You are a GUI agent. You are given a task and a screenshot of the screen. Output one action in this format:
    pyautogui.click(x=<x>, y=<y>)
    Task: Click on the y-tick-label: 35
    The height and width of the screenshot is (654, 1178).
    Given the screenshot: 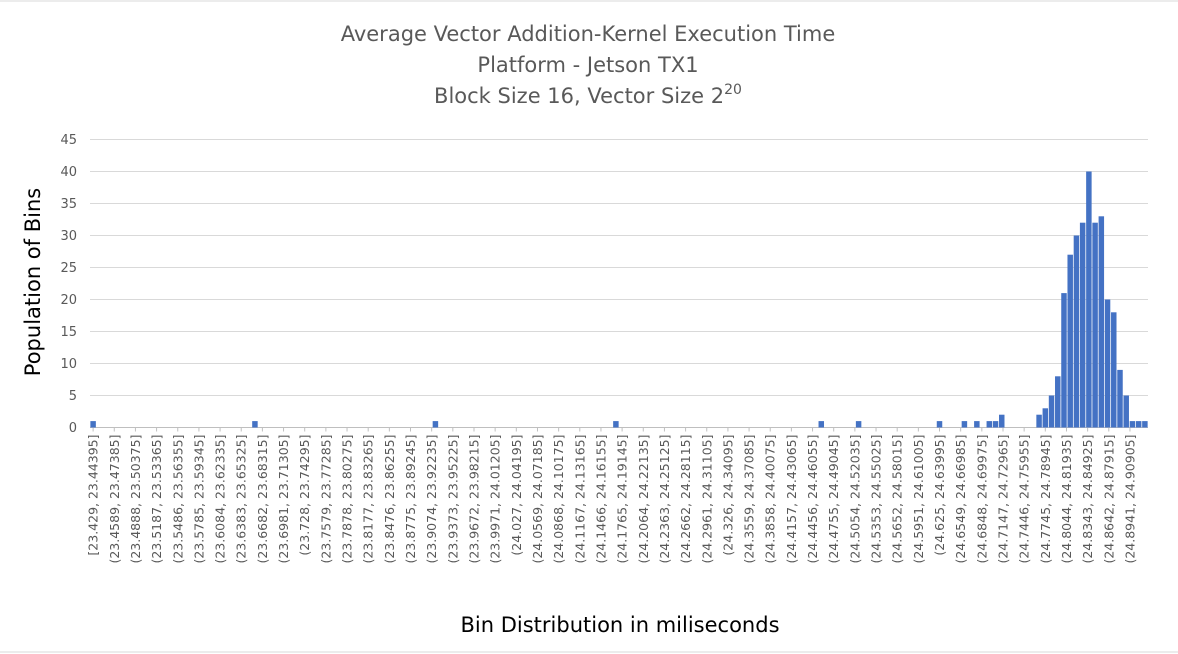 What is the action you would take?
    pyautogui.click(x=68, y=204)
    